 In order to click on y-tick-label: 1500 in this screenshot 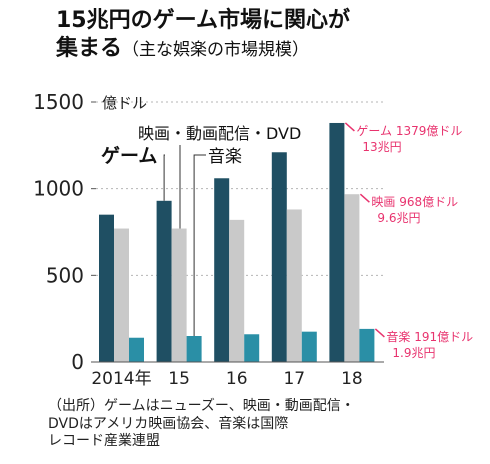, I will do `click(58, 102)`.